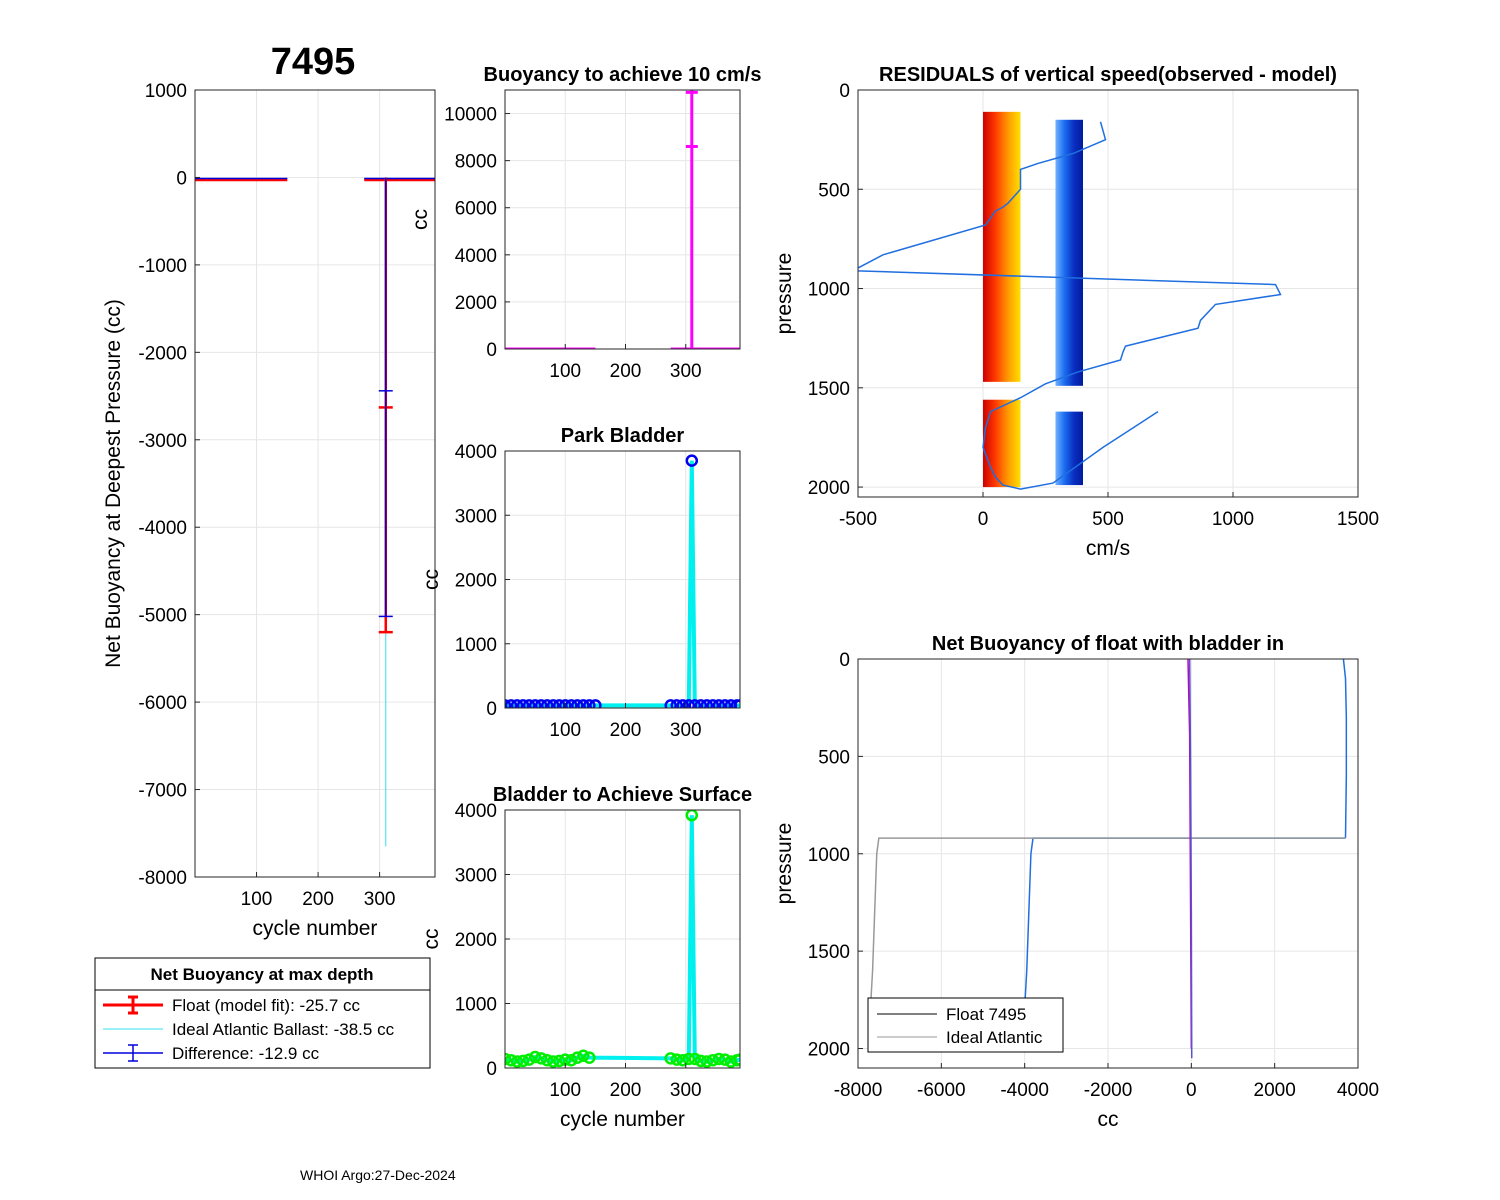 Image resolution: width=1500 pixels, height=1200 pixels. I want to click on axes-box, so click(622, 219).